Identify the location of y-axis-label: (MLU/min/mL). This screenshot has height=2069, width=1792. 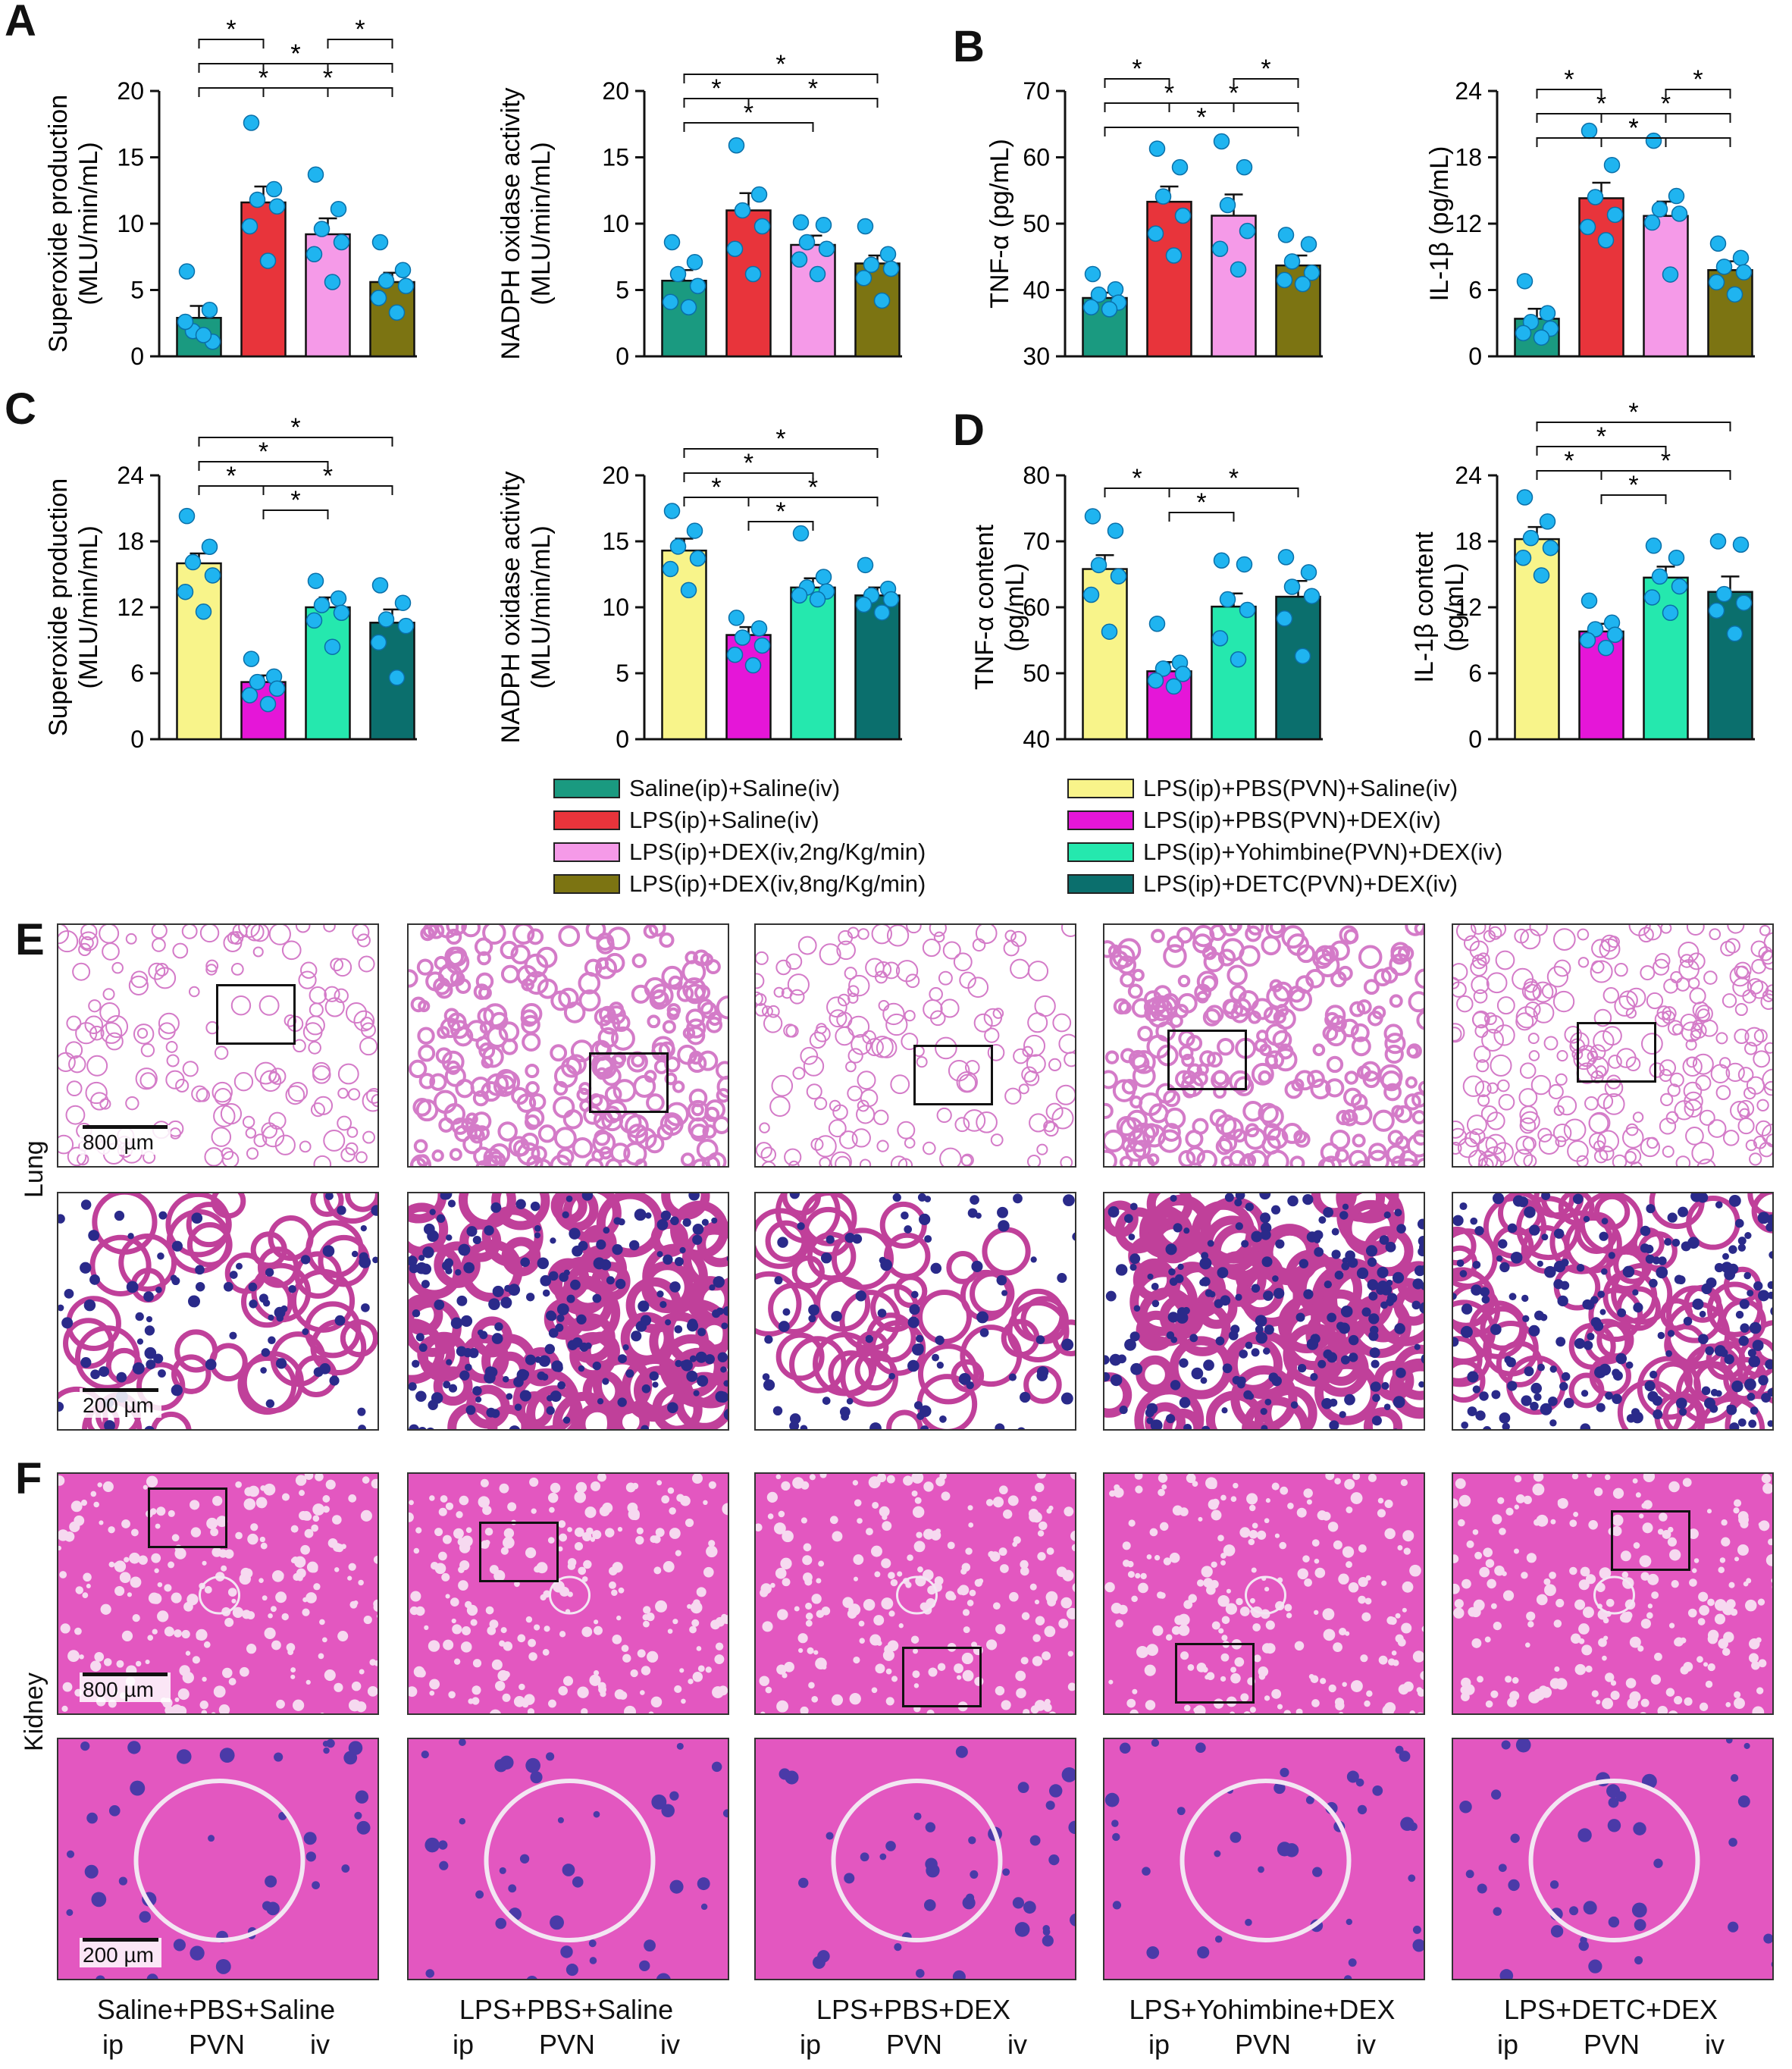
(541, 607).